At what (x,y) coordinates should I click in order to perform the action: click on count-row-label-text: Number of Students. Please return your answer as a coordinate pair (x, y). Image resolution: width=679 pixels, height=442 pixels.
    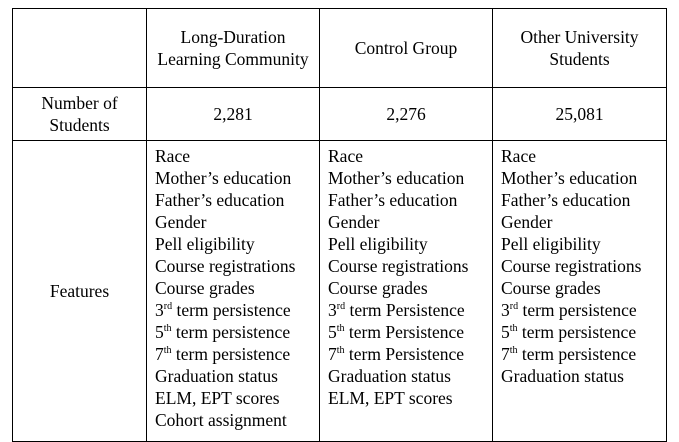
    Looking at the image, I should click on (79, 114).